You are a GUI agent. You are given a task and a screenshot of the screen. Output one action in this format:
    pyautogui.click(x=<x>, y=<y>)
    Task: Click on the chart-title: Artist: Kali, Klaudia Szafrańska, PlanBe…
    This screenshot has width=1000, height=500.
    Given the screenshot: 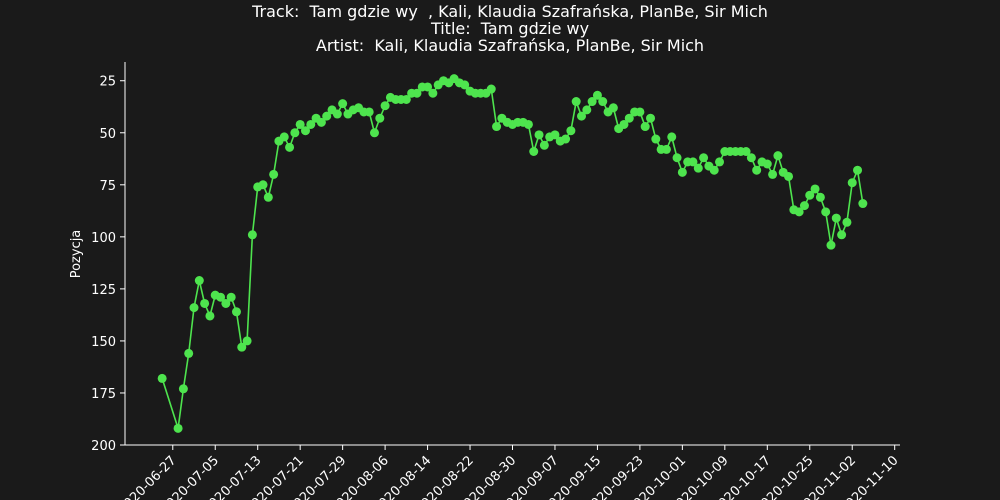 What is the action you would take?
    pyautogui.click(x=510, y=45)
    